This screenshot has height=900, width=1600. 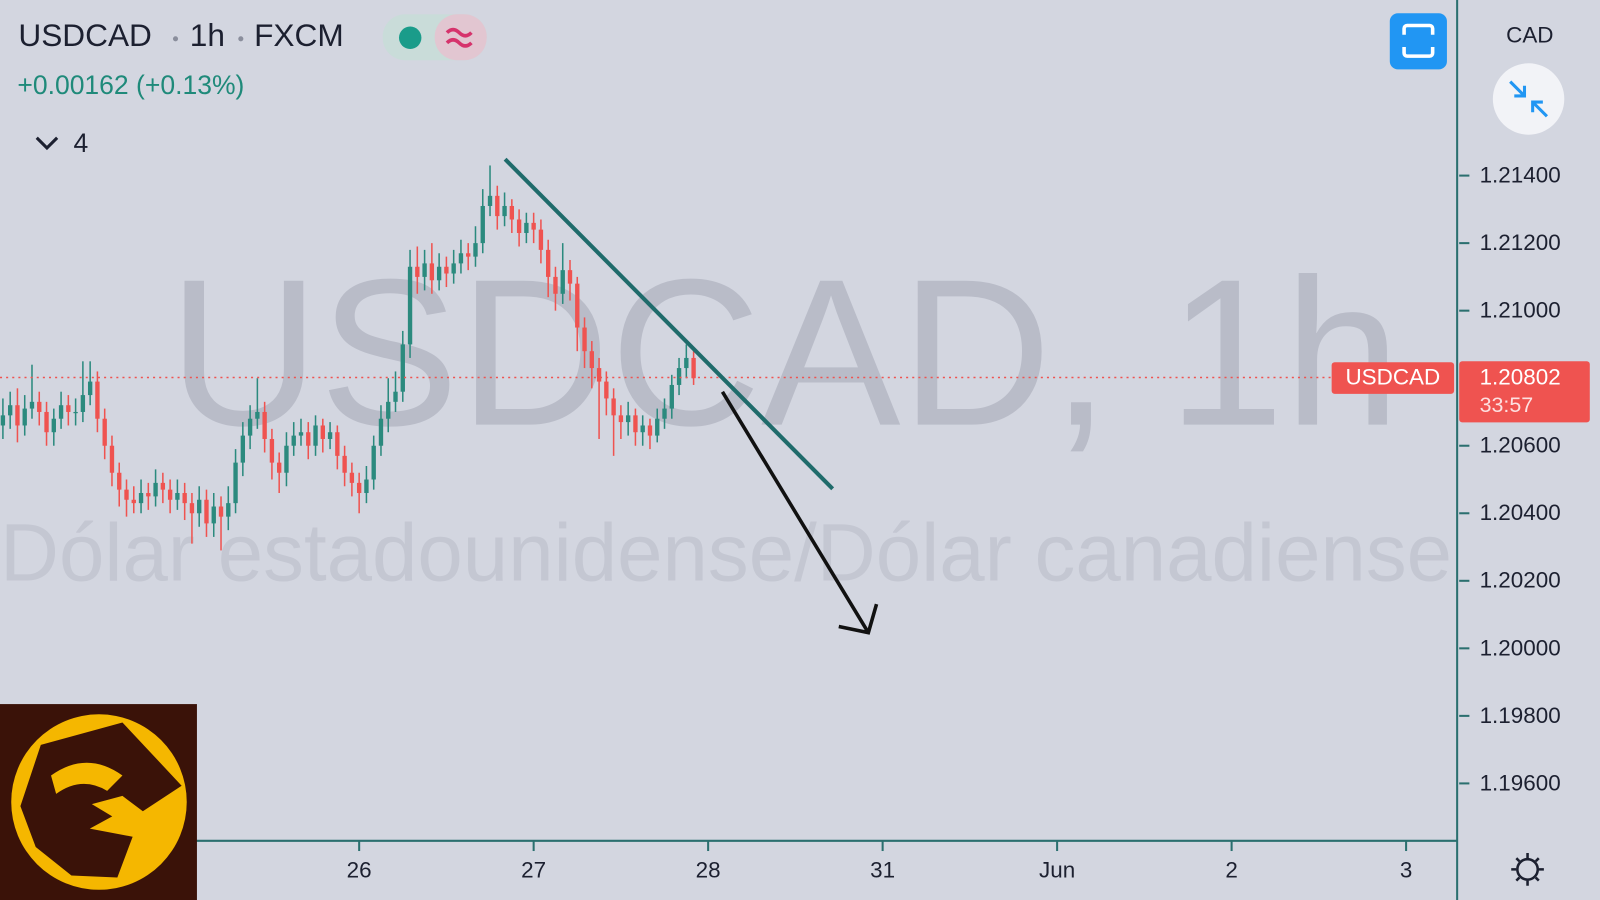 What do you see at coordinates (87, 778) in the screenshot?
I see `logo-eagle-head` at bounding box center [87, 778].